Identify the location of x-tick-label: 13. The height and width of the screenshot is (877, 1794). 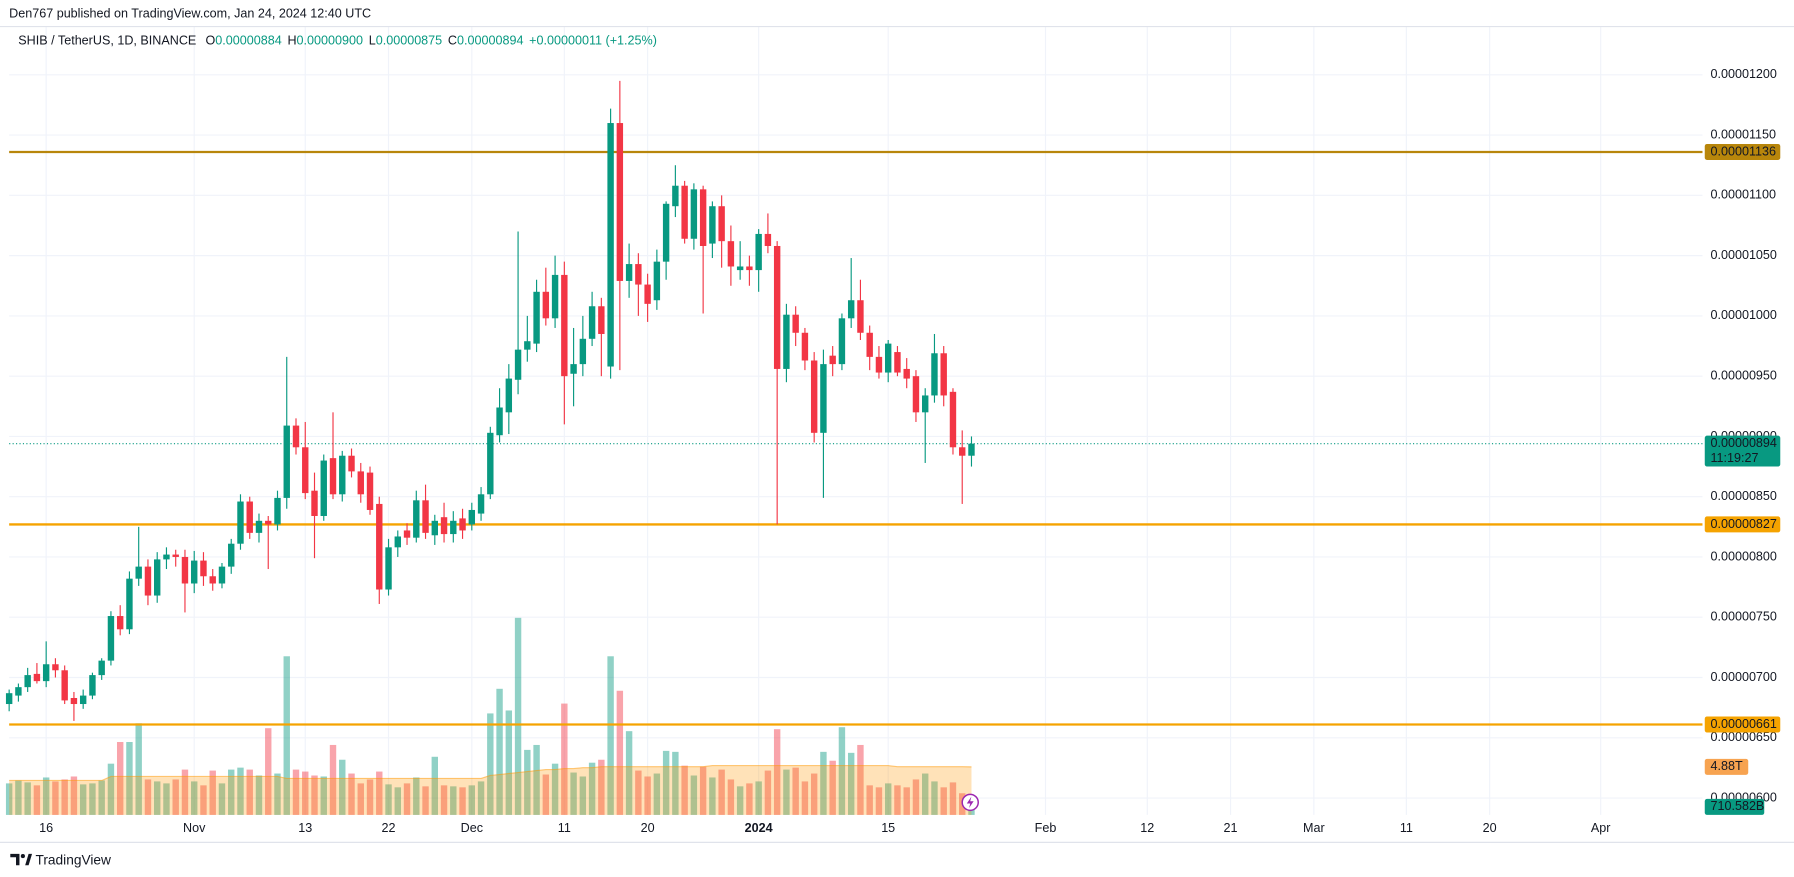
(305, 828).